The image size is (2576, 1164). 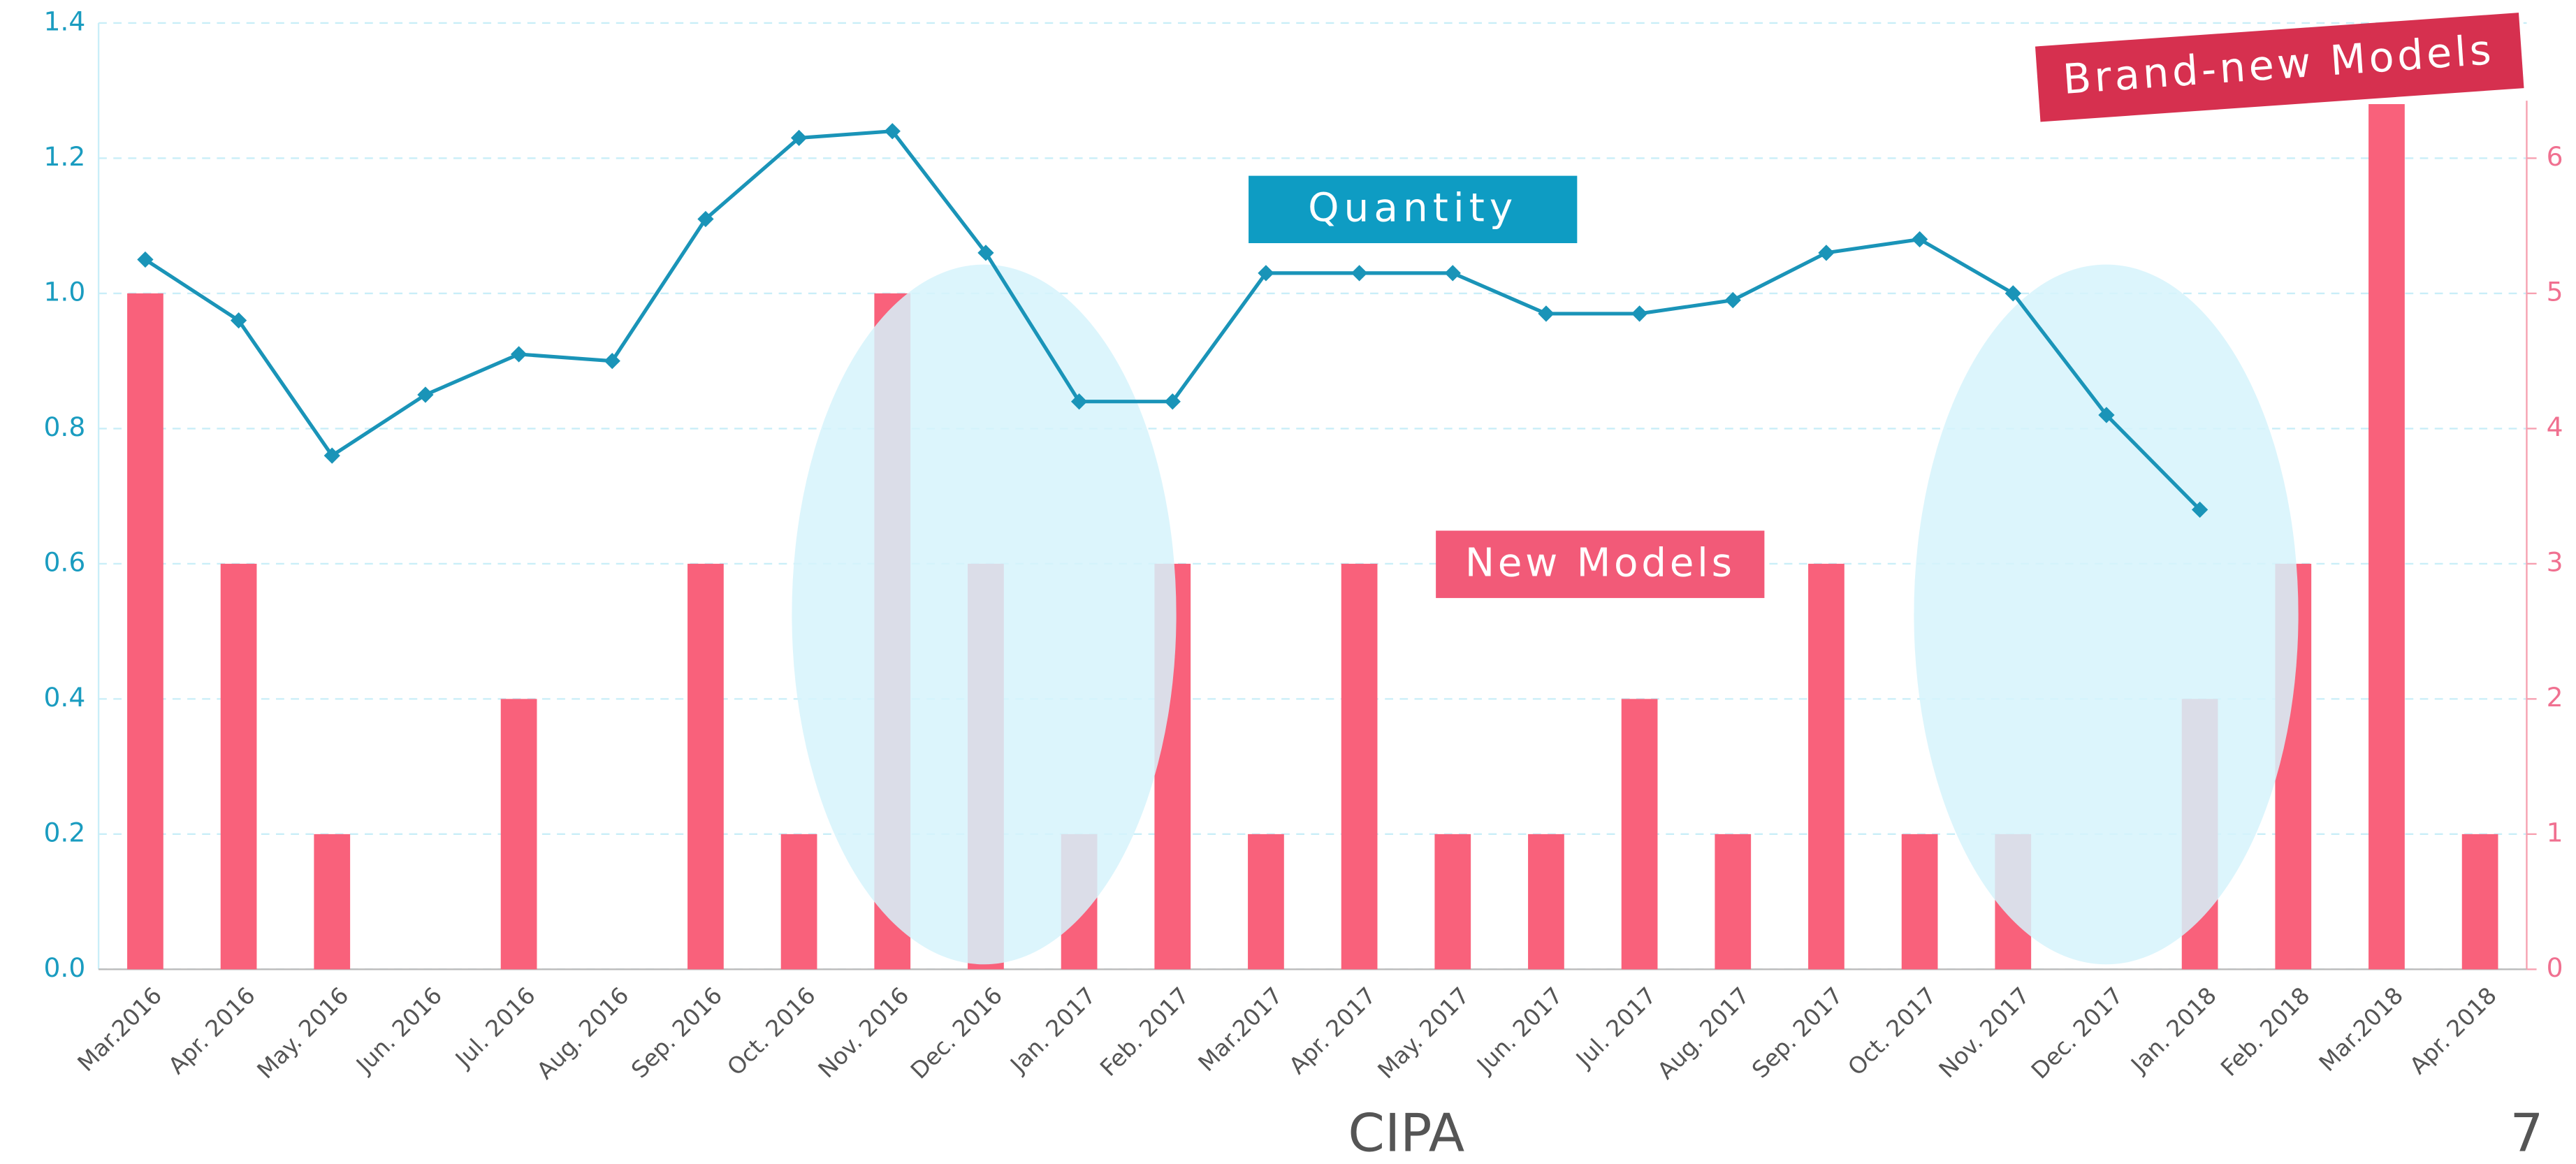 I want to click on x-tick-label: Nov. 2017, so click(x=1984, y=1032).